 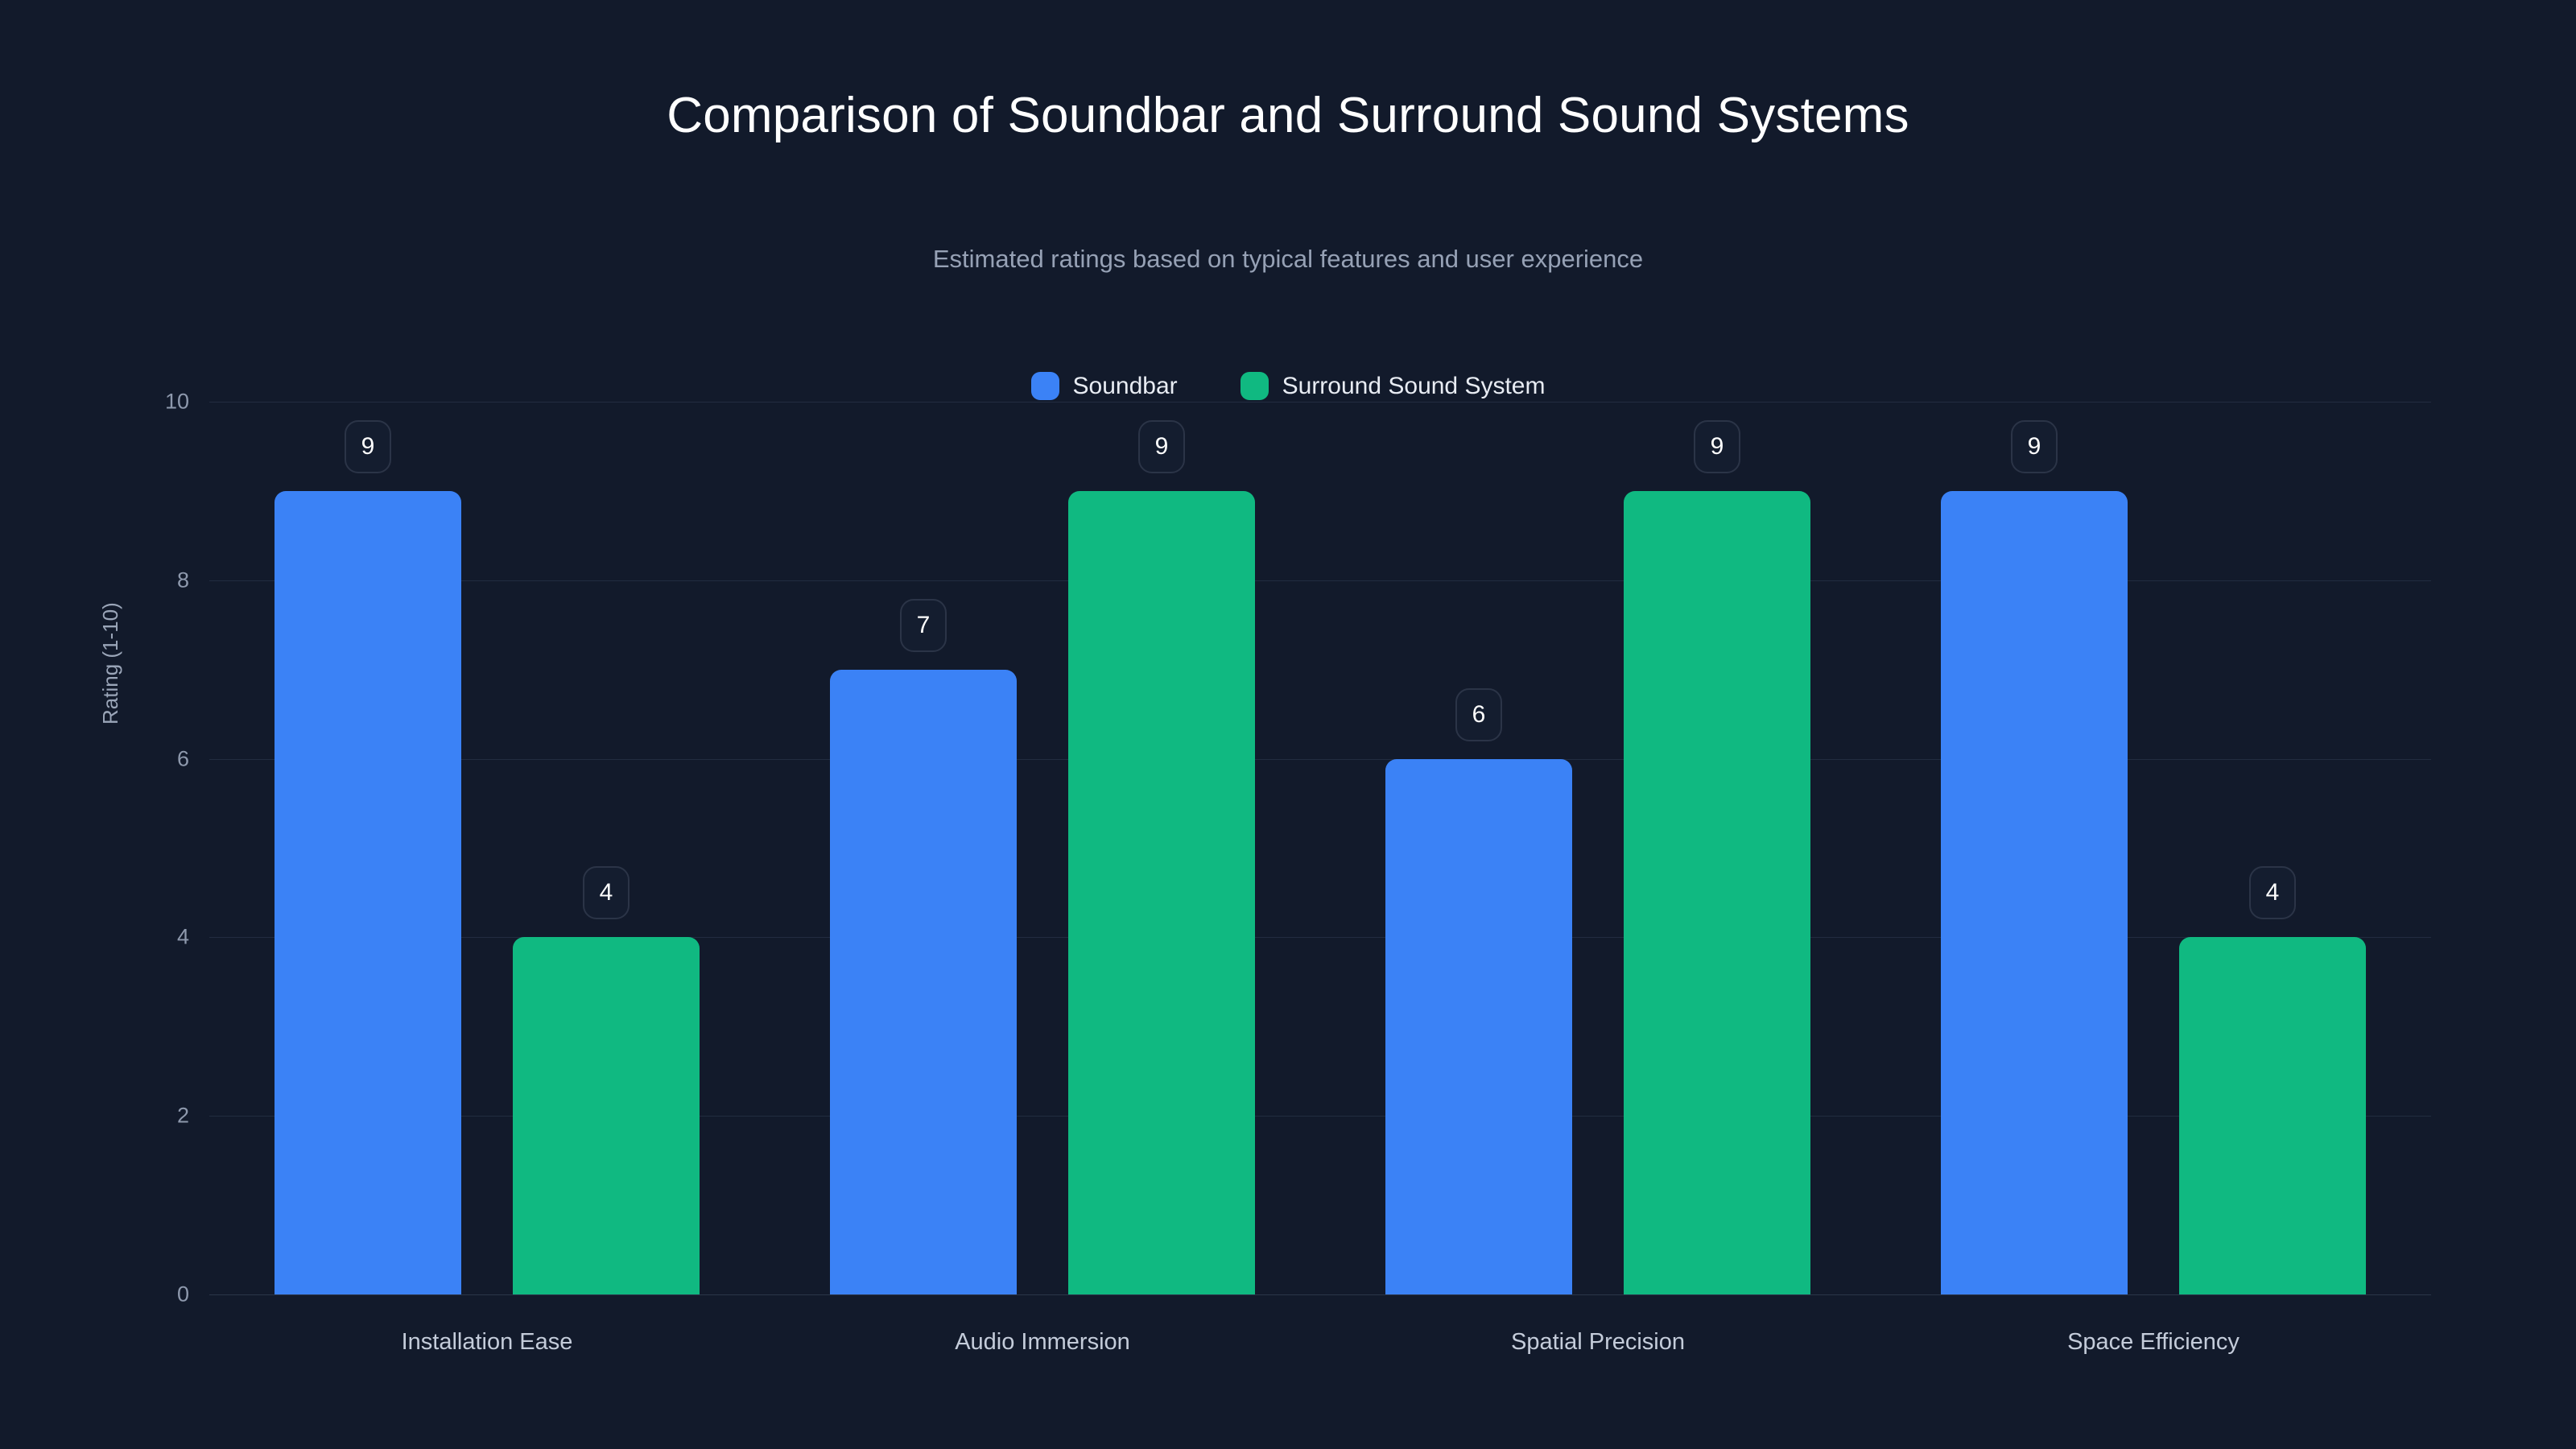 I want to click on bar-value-badge: 6, so click(x=1478, y=714).